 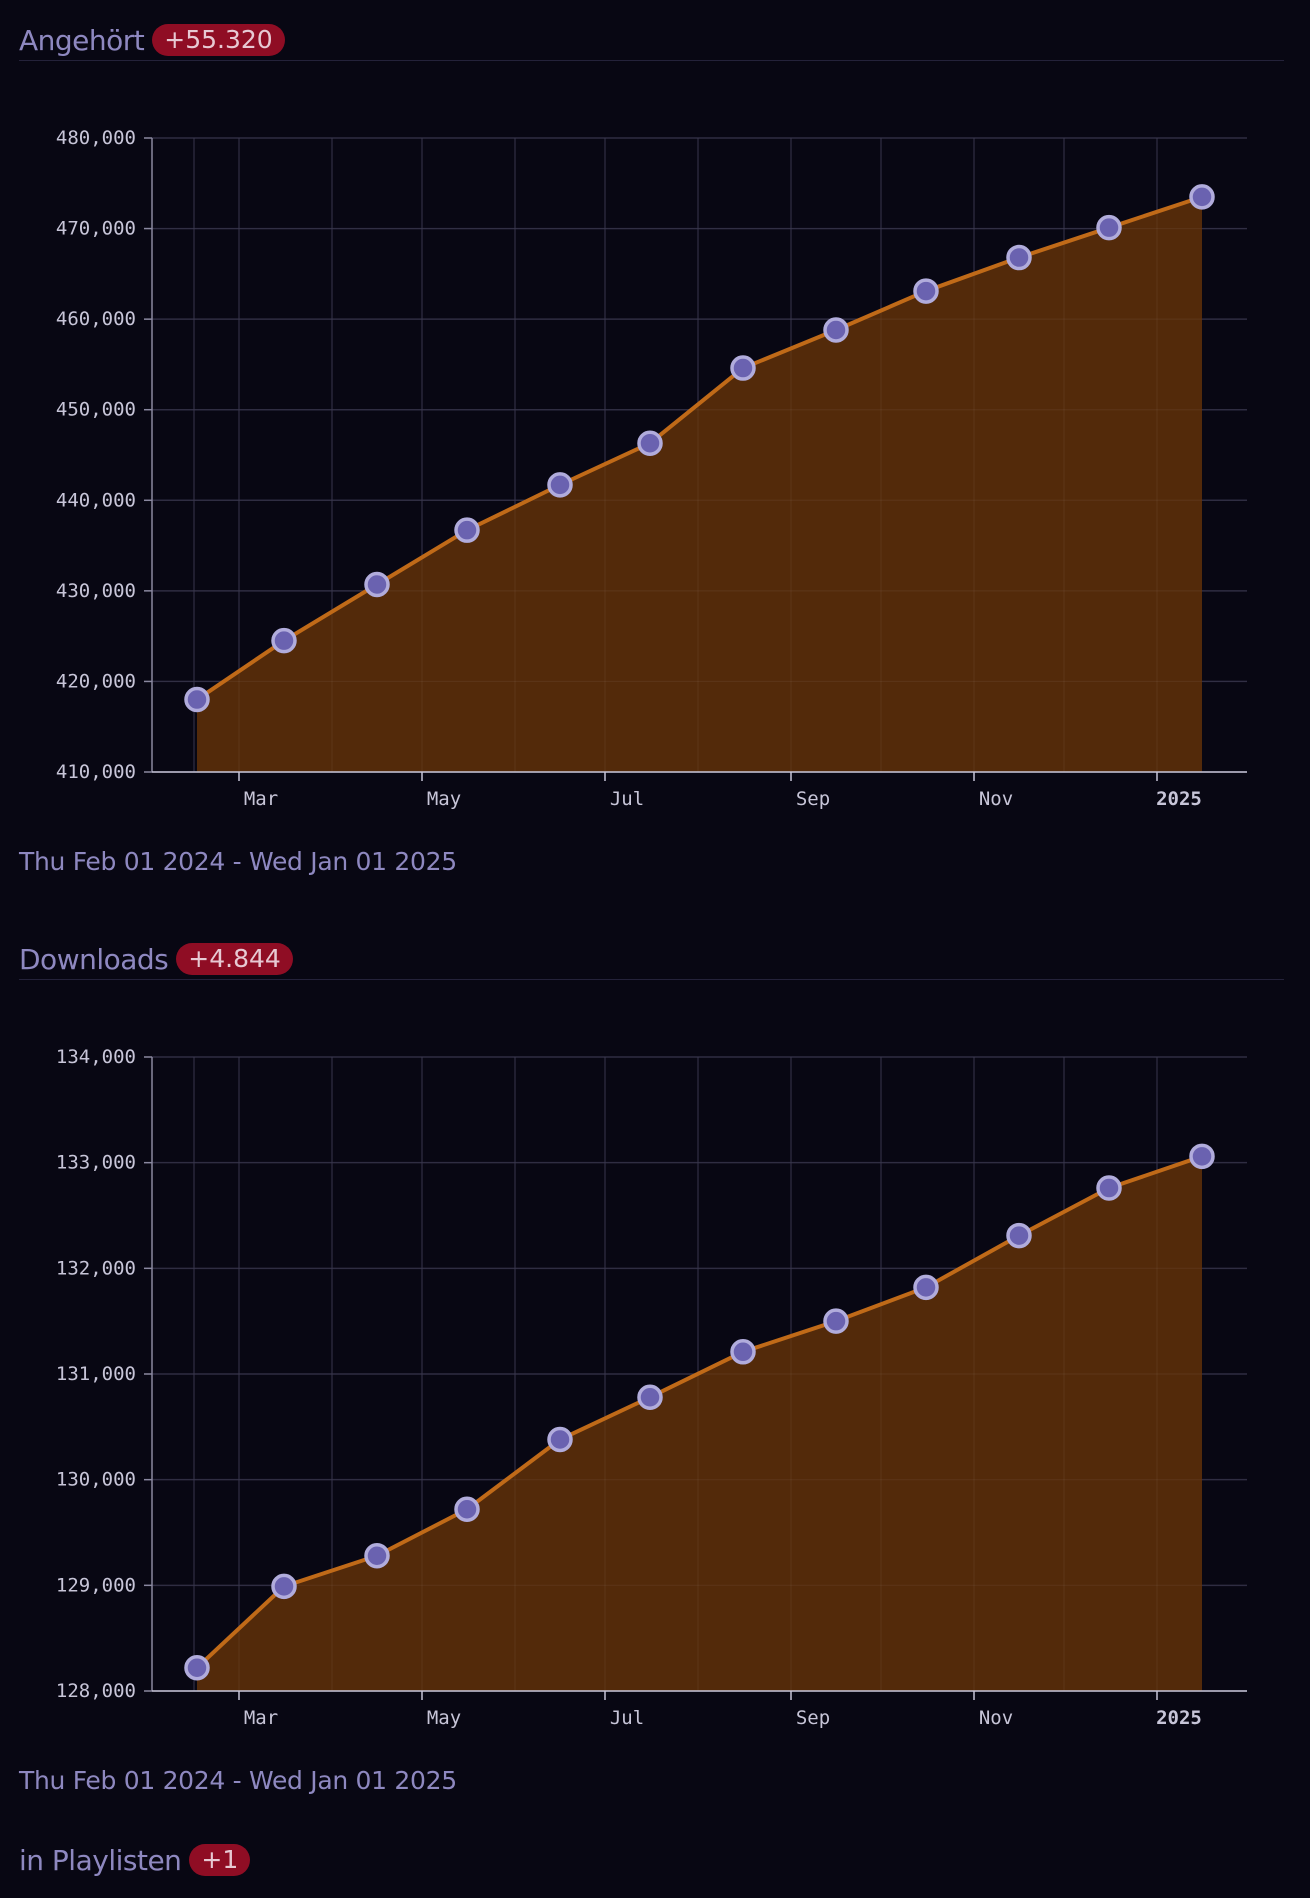 What do you see at coordinates (96, 772) in the screenshot?
I see `y-tick-label: 410,000` at bounding box center [96, 772].